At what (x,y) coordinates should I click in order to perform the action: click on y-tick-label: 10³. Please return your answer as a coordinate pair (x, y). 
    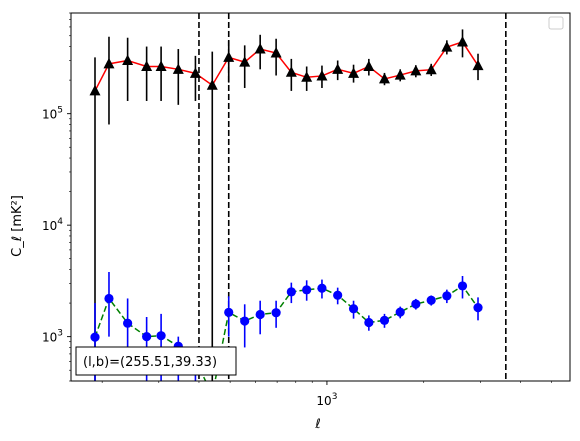
    Looking at the image, I should click on (52, 337).